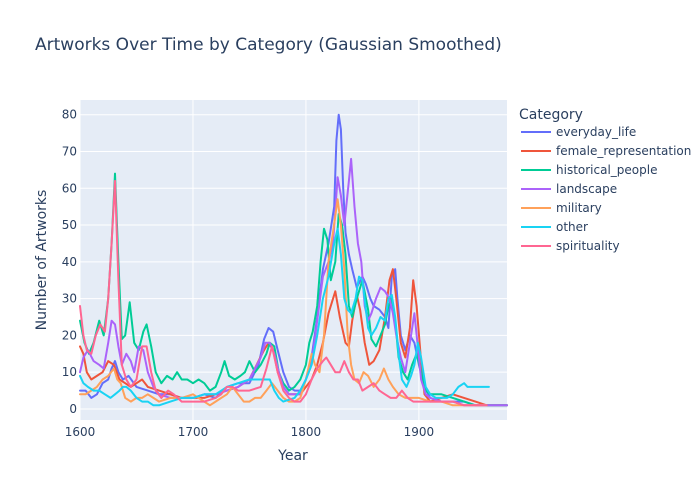 Image resolution: width=700 pixels, height=500 pixels. I want to click on y-tick-label: 80, so click(69, 115).